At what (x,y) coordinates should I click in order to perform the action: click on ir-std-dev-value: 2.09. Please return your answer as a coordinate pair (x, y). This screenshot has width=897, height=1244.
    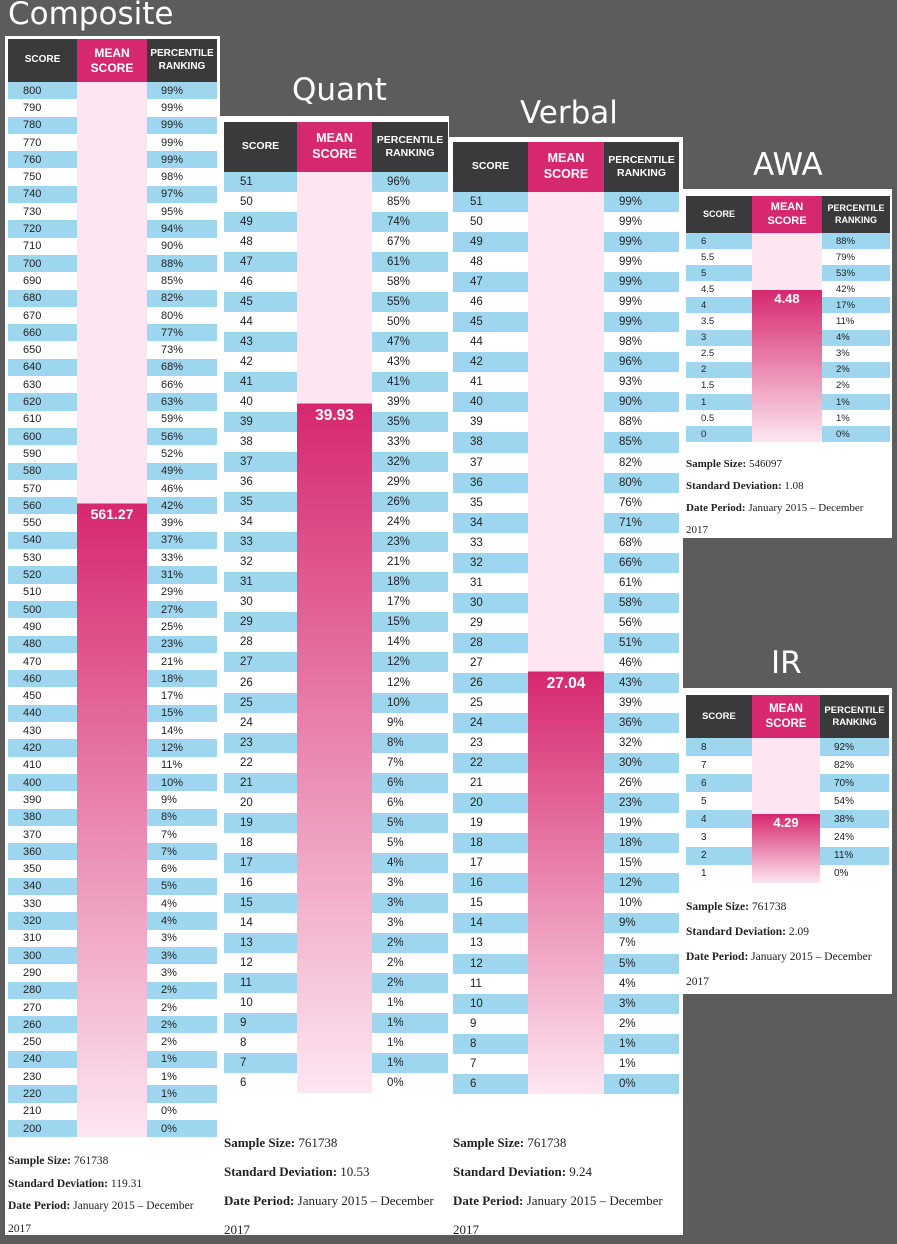
    Looking at the image, I should click on (798, 932).